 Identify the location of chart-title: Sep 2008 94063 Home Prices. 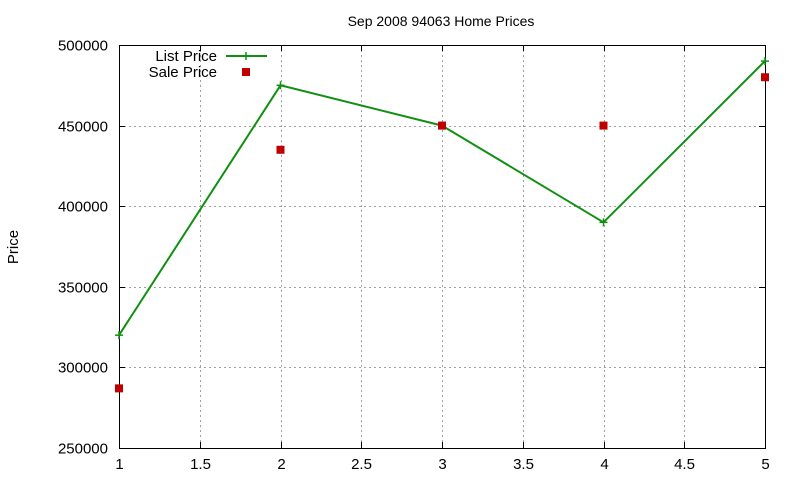
(441, 21).